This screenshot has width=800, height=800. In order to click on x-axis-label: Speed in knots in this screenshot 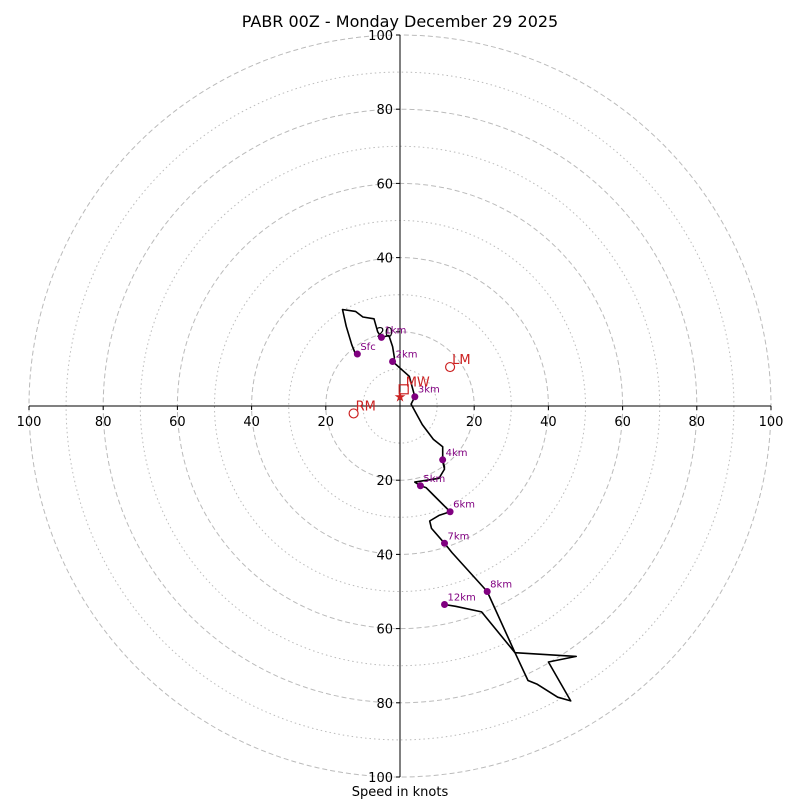, I will do `click(400, 792)`.